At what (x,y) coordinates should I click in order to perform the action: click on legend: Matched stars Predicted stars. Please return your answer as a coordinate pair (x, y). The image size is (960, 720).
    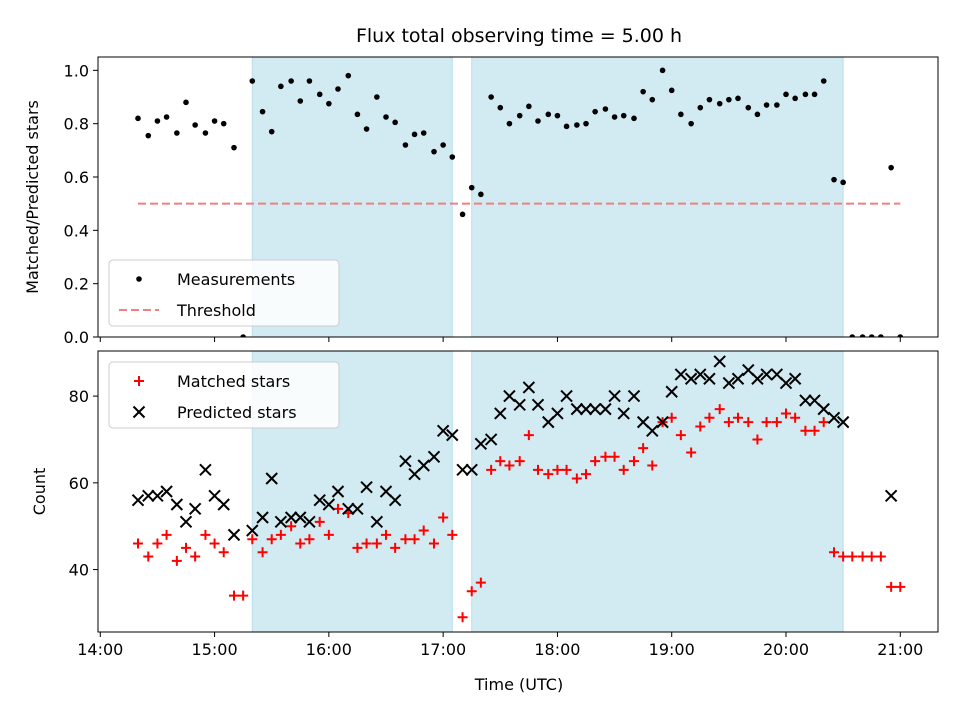
    Looking at the image, I should click on (224, 395).